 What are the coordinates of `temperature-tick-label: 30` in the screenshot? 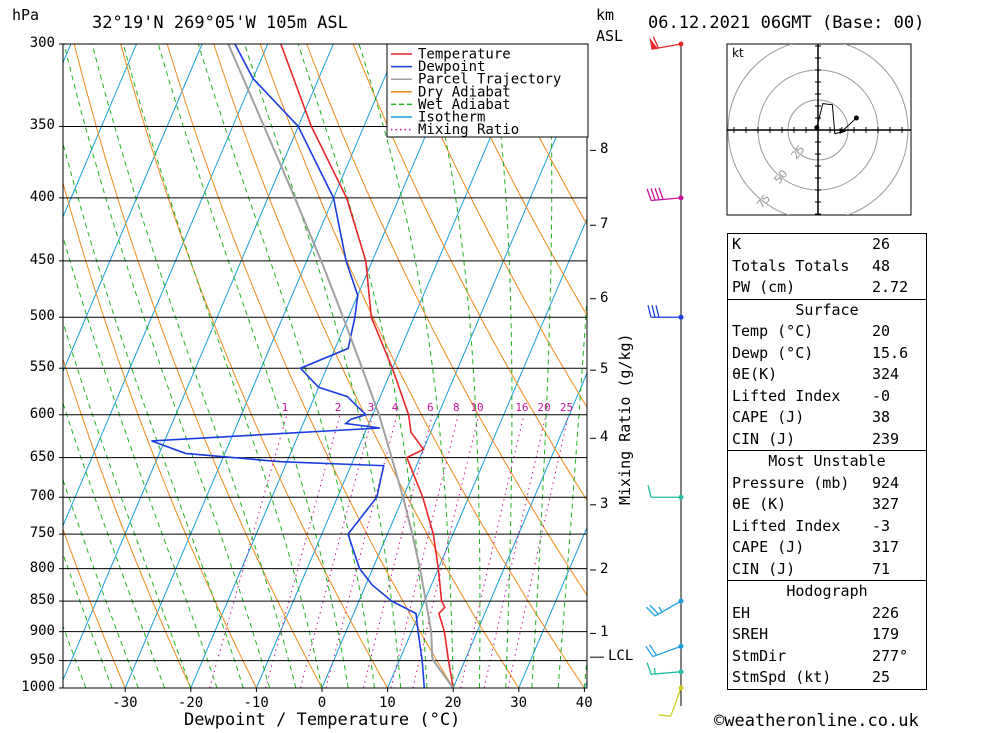 It's located at (519, 703).